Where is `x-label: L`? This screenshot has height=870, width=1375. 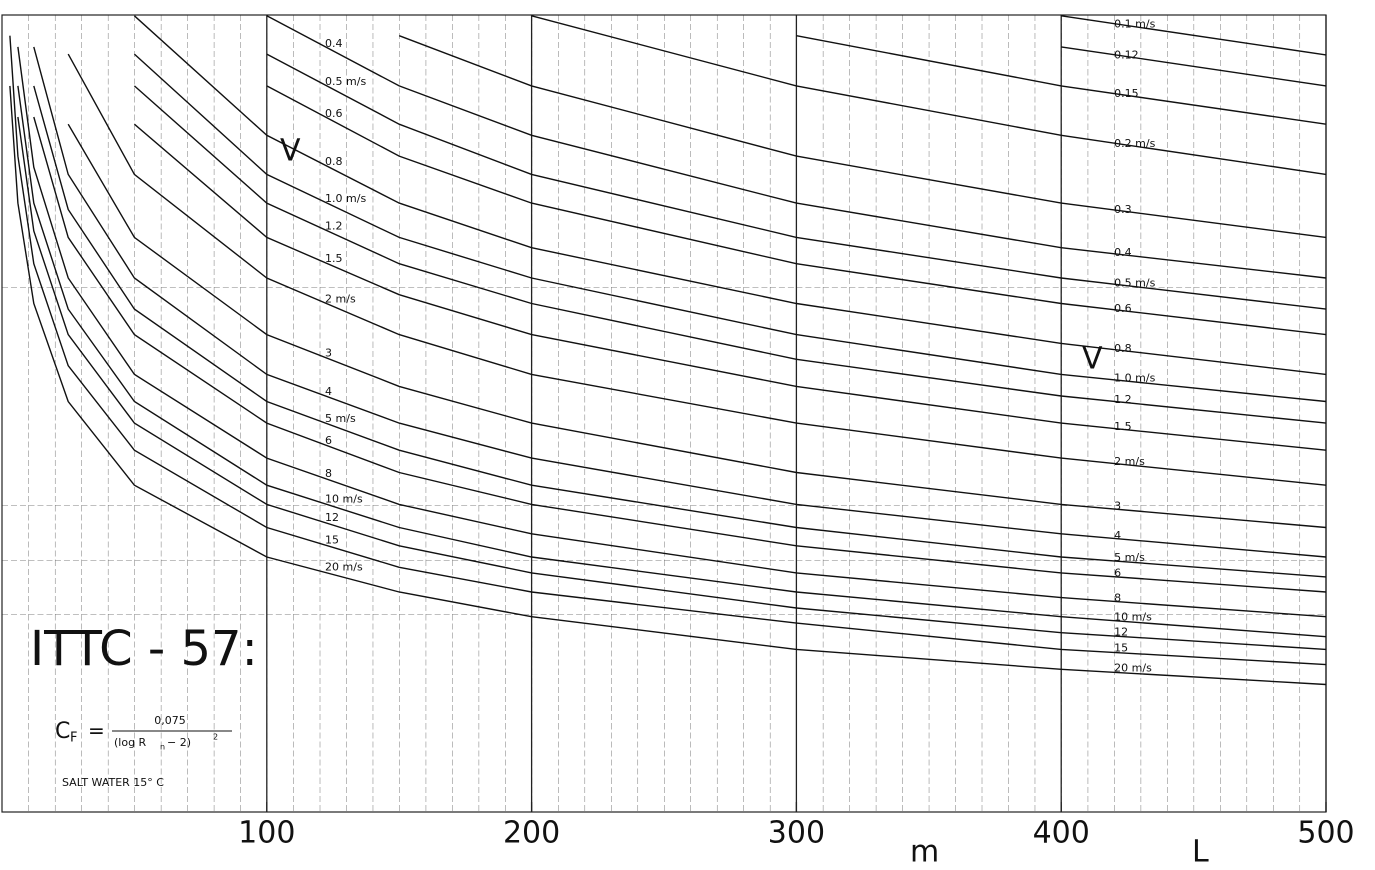 x-label: L is located at coordinates (1200, 852).